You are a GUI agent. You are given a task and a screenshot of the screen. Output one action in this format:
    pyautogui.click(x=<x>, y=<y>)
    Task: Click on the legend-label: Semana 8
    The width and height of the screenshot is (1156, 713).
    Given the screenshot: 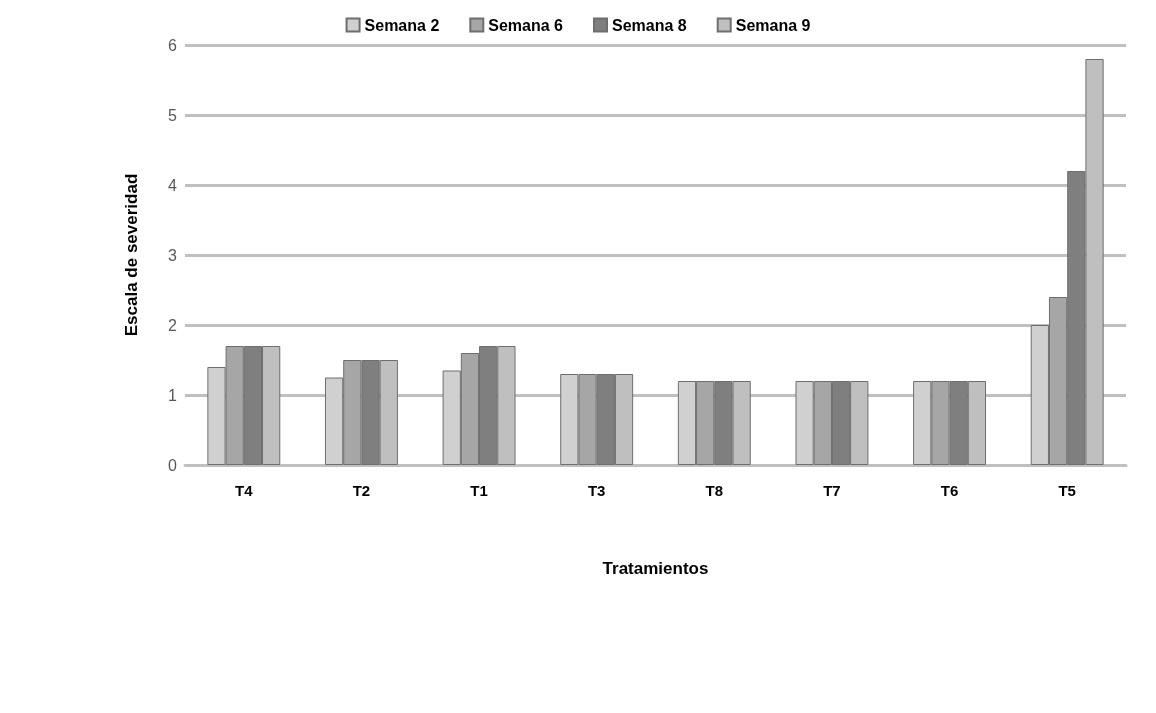 What is the action you would take?
    pyautogui.click(x=649, y=25)
    